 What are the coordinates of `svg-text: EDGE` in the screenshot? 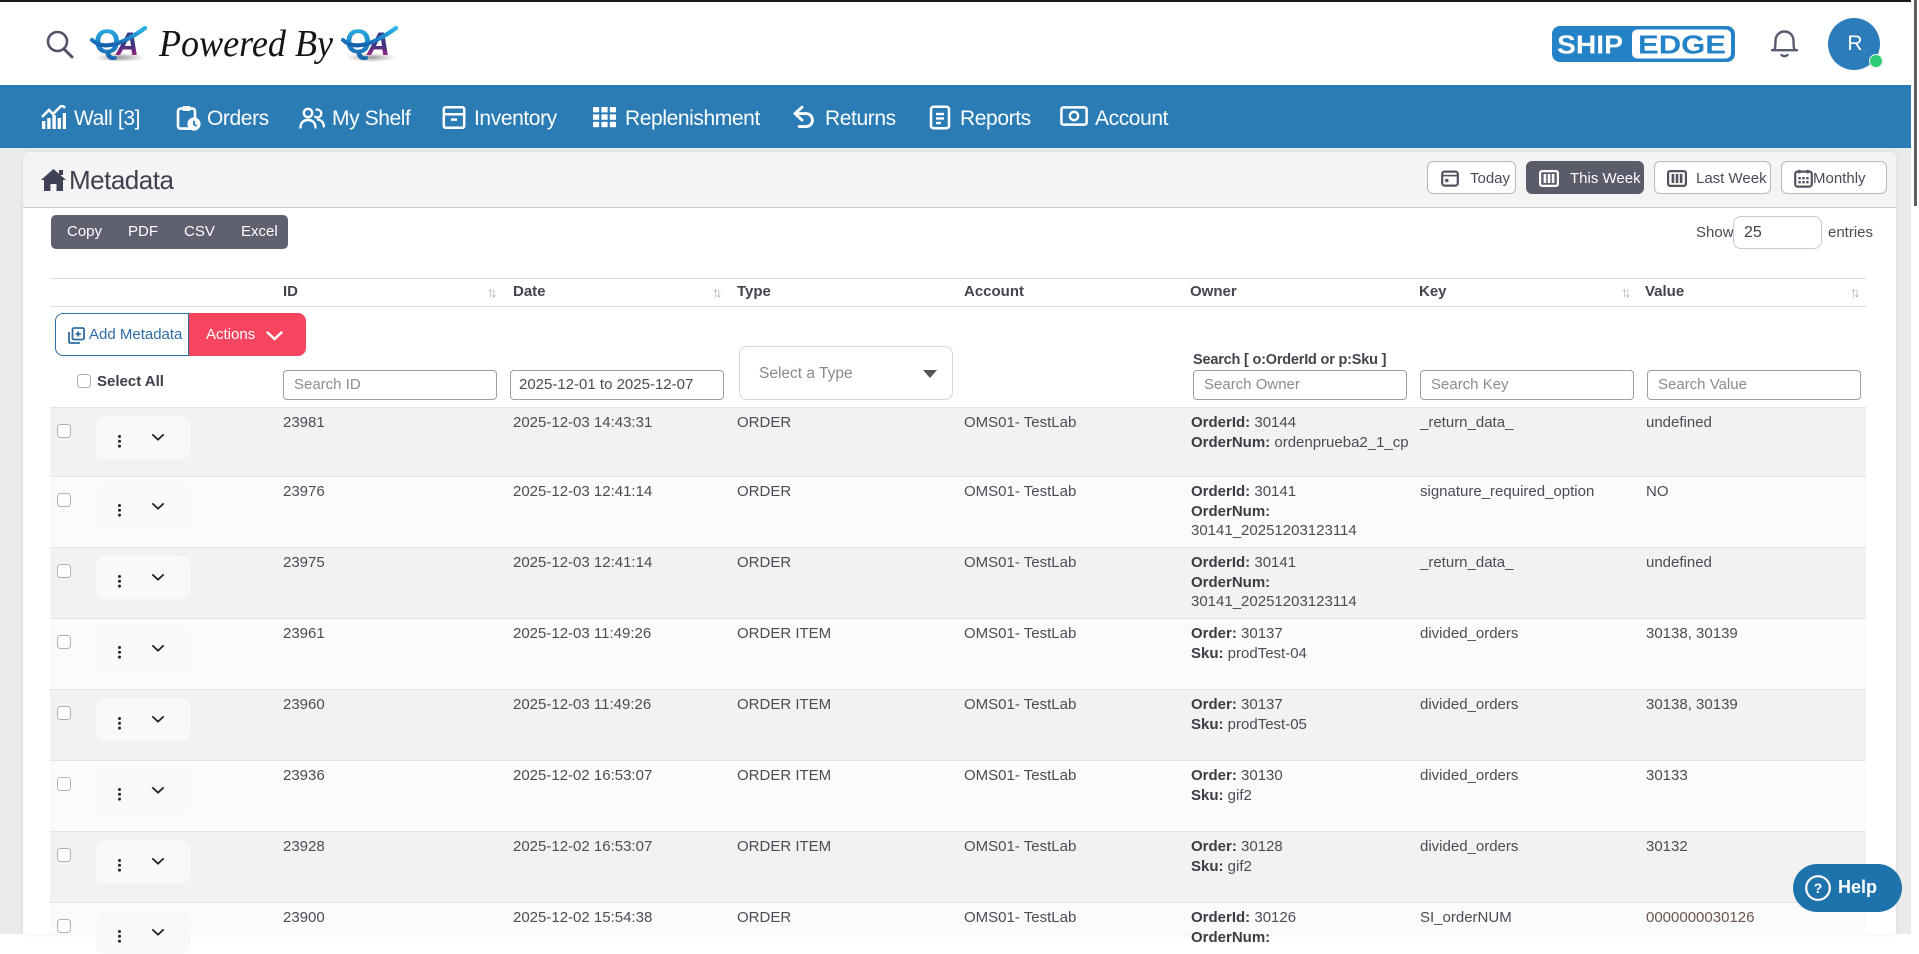 It's located at (1682, 45).